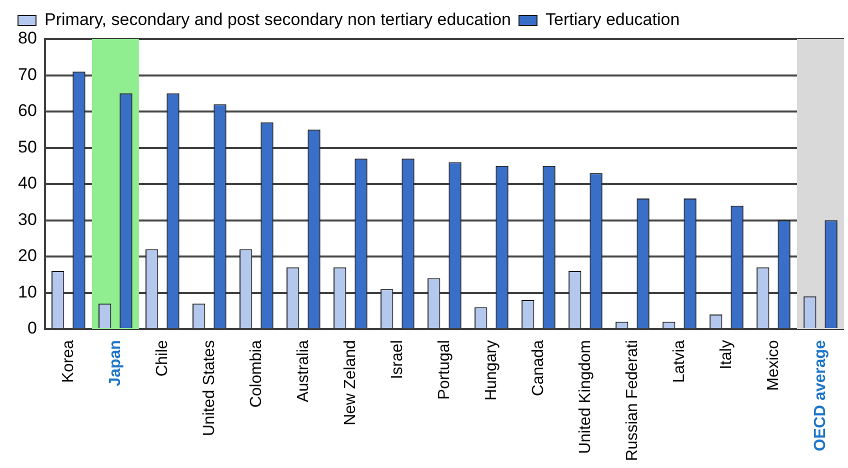 The height and width of the screenshot is (468, 848). Describe the element at coordinates (491, 370) in the screenshot. I see `x-tick-label: Hungary` at that location.